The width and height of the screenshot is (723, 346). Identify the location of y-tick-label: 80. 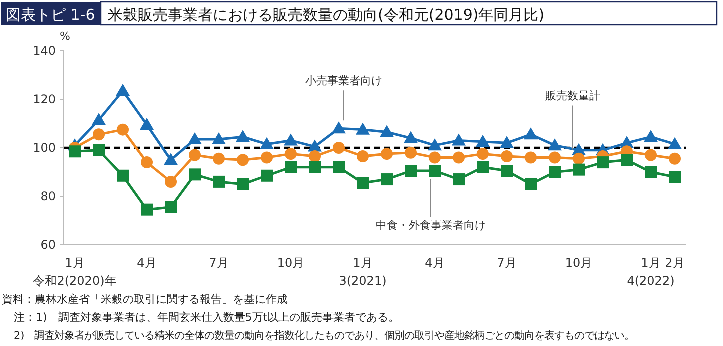
(48, 197).